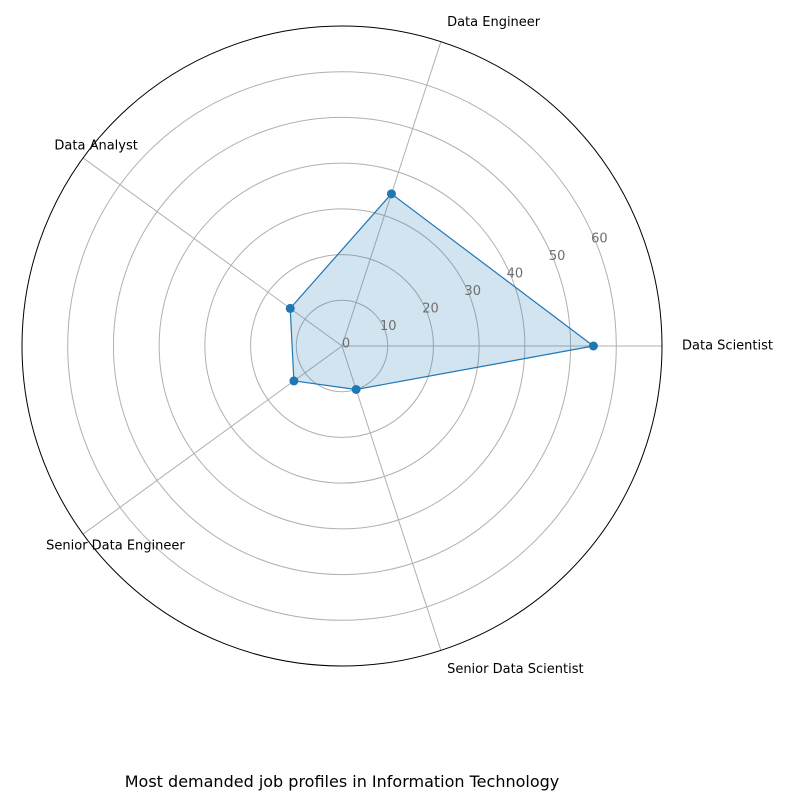 The width and height of the screenshot is (800, 804). Describe the element at coordinates (388, 326) in the screenshot. I see `r-tick-label: 10` at that location.